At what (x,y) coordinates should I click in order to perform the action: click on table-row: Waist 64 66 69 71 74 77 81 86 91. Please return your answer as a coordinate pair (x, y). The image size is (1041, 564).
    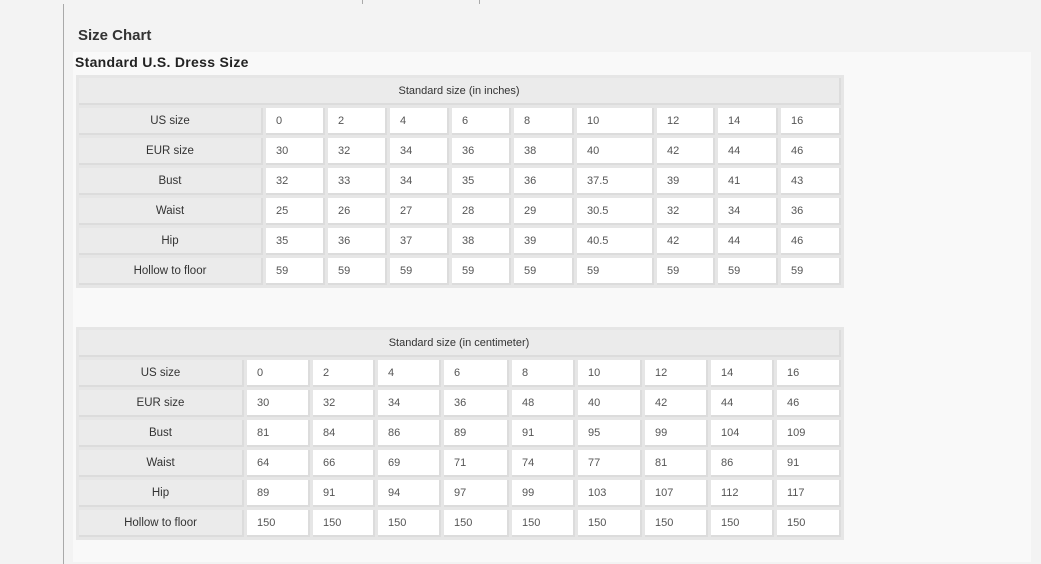
    Looking at the image, I should click on (460, 463).